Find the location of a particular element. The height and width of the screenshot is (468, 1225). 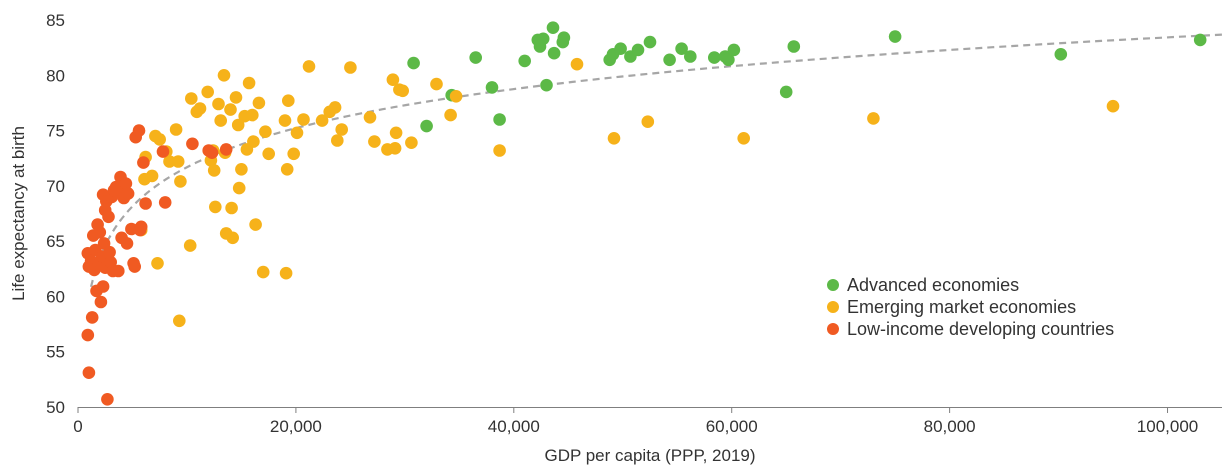

legend-label-advanced: Advanced economies is located at coordinates (933, 285).